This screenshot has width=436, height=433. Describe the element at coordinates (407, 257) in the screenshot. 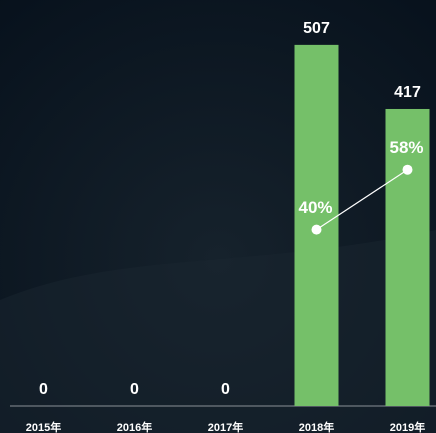

I see `bar` at that location.